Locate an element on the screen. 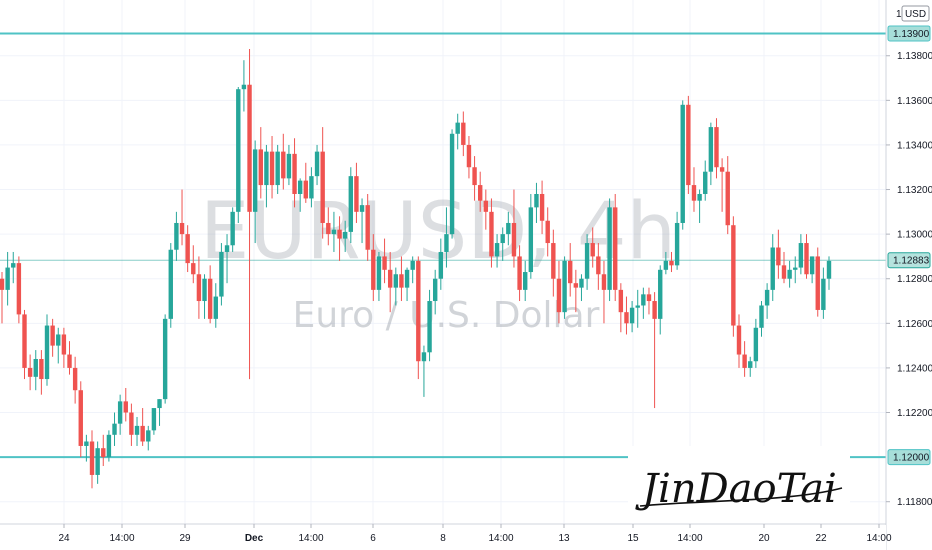  y-tick-label: 1.12600 is located at coordinates (914, 324).